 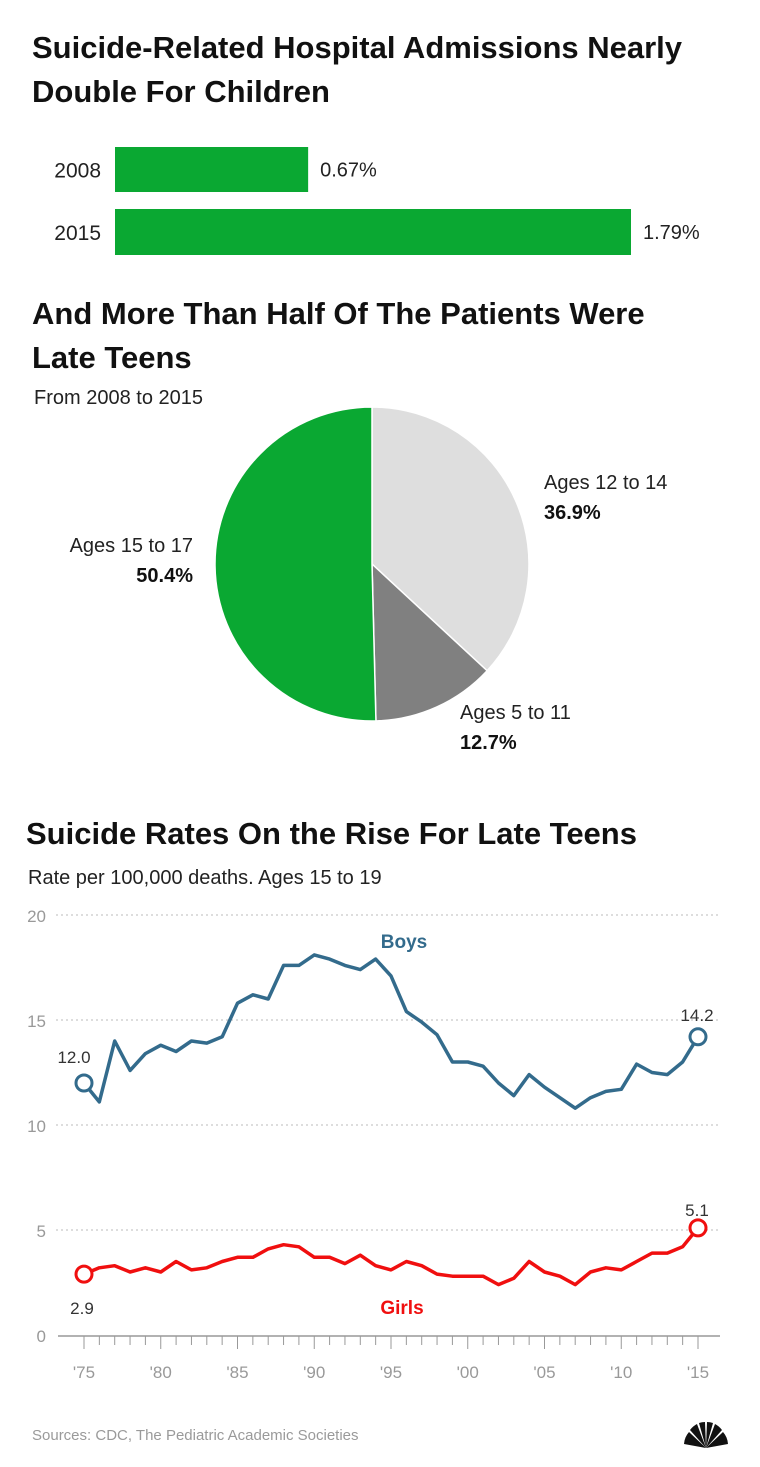 What do you see at coordinates (118, 398) in the screenshot?
I see `pie-chart-subtitle: From 2008 to 2015` at bounding box center [118, 398].